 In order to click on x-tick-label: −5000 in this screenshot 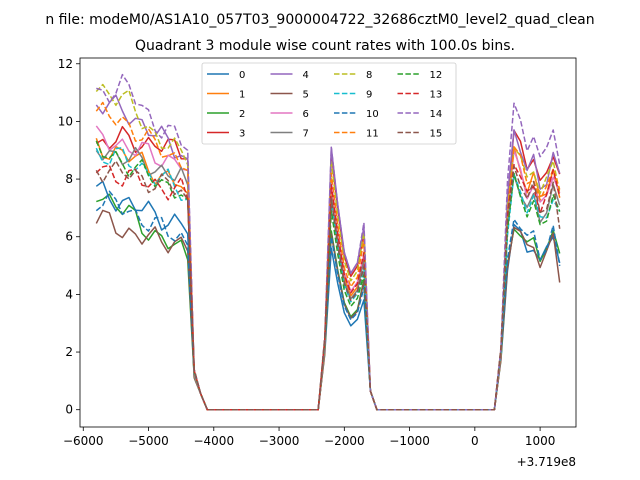, I will do `click(148, 441)`.